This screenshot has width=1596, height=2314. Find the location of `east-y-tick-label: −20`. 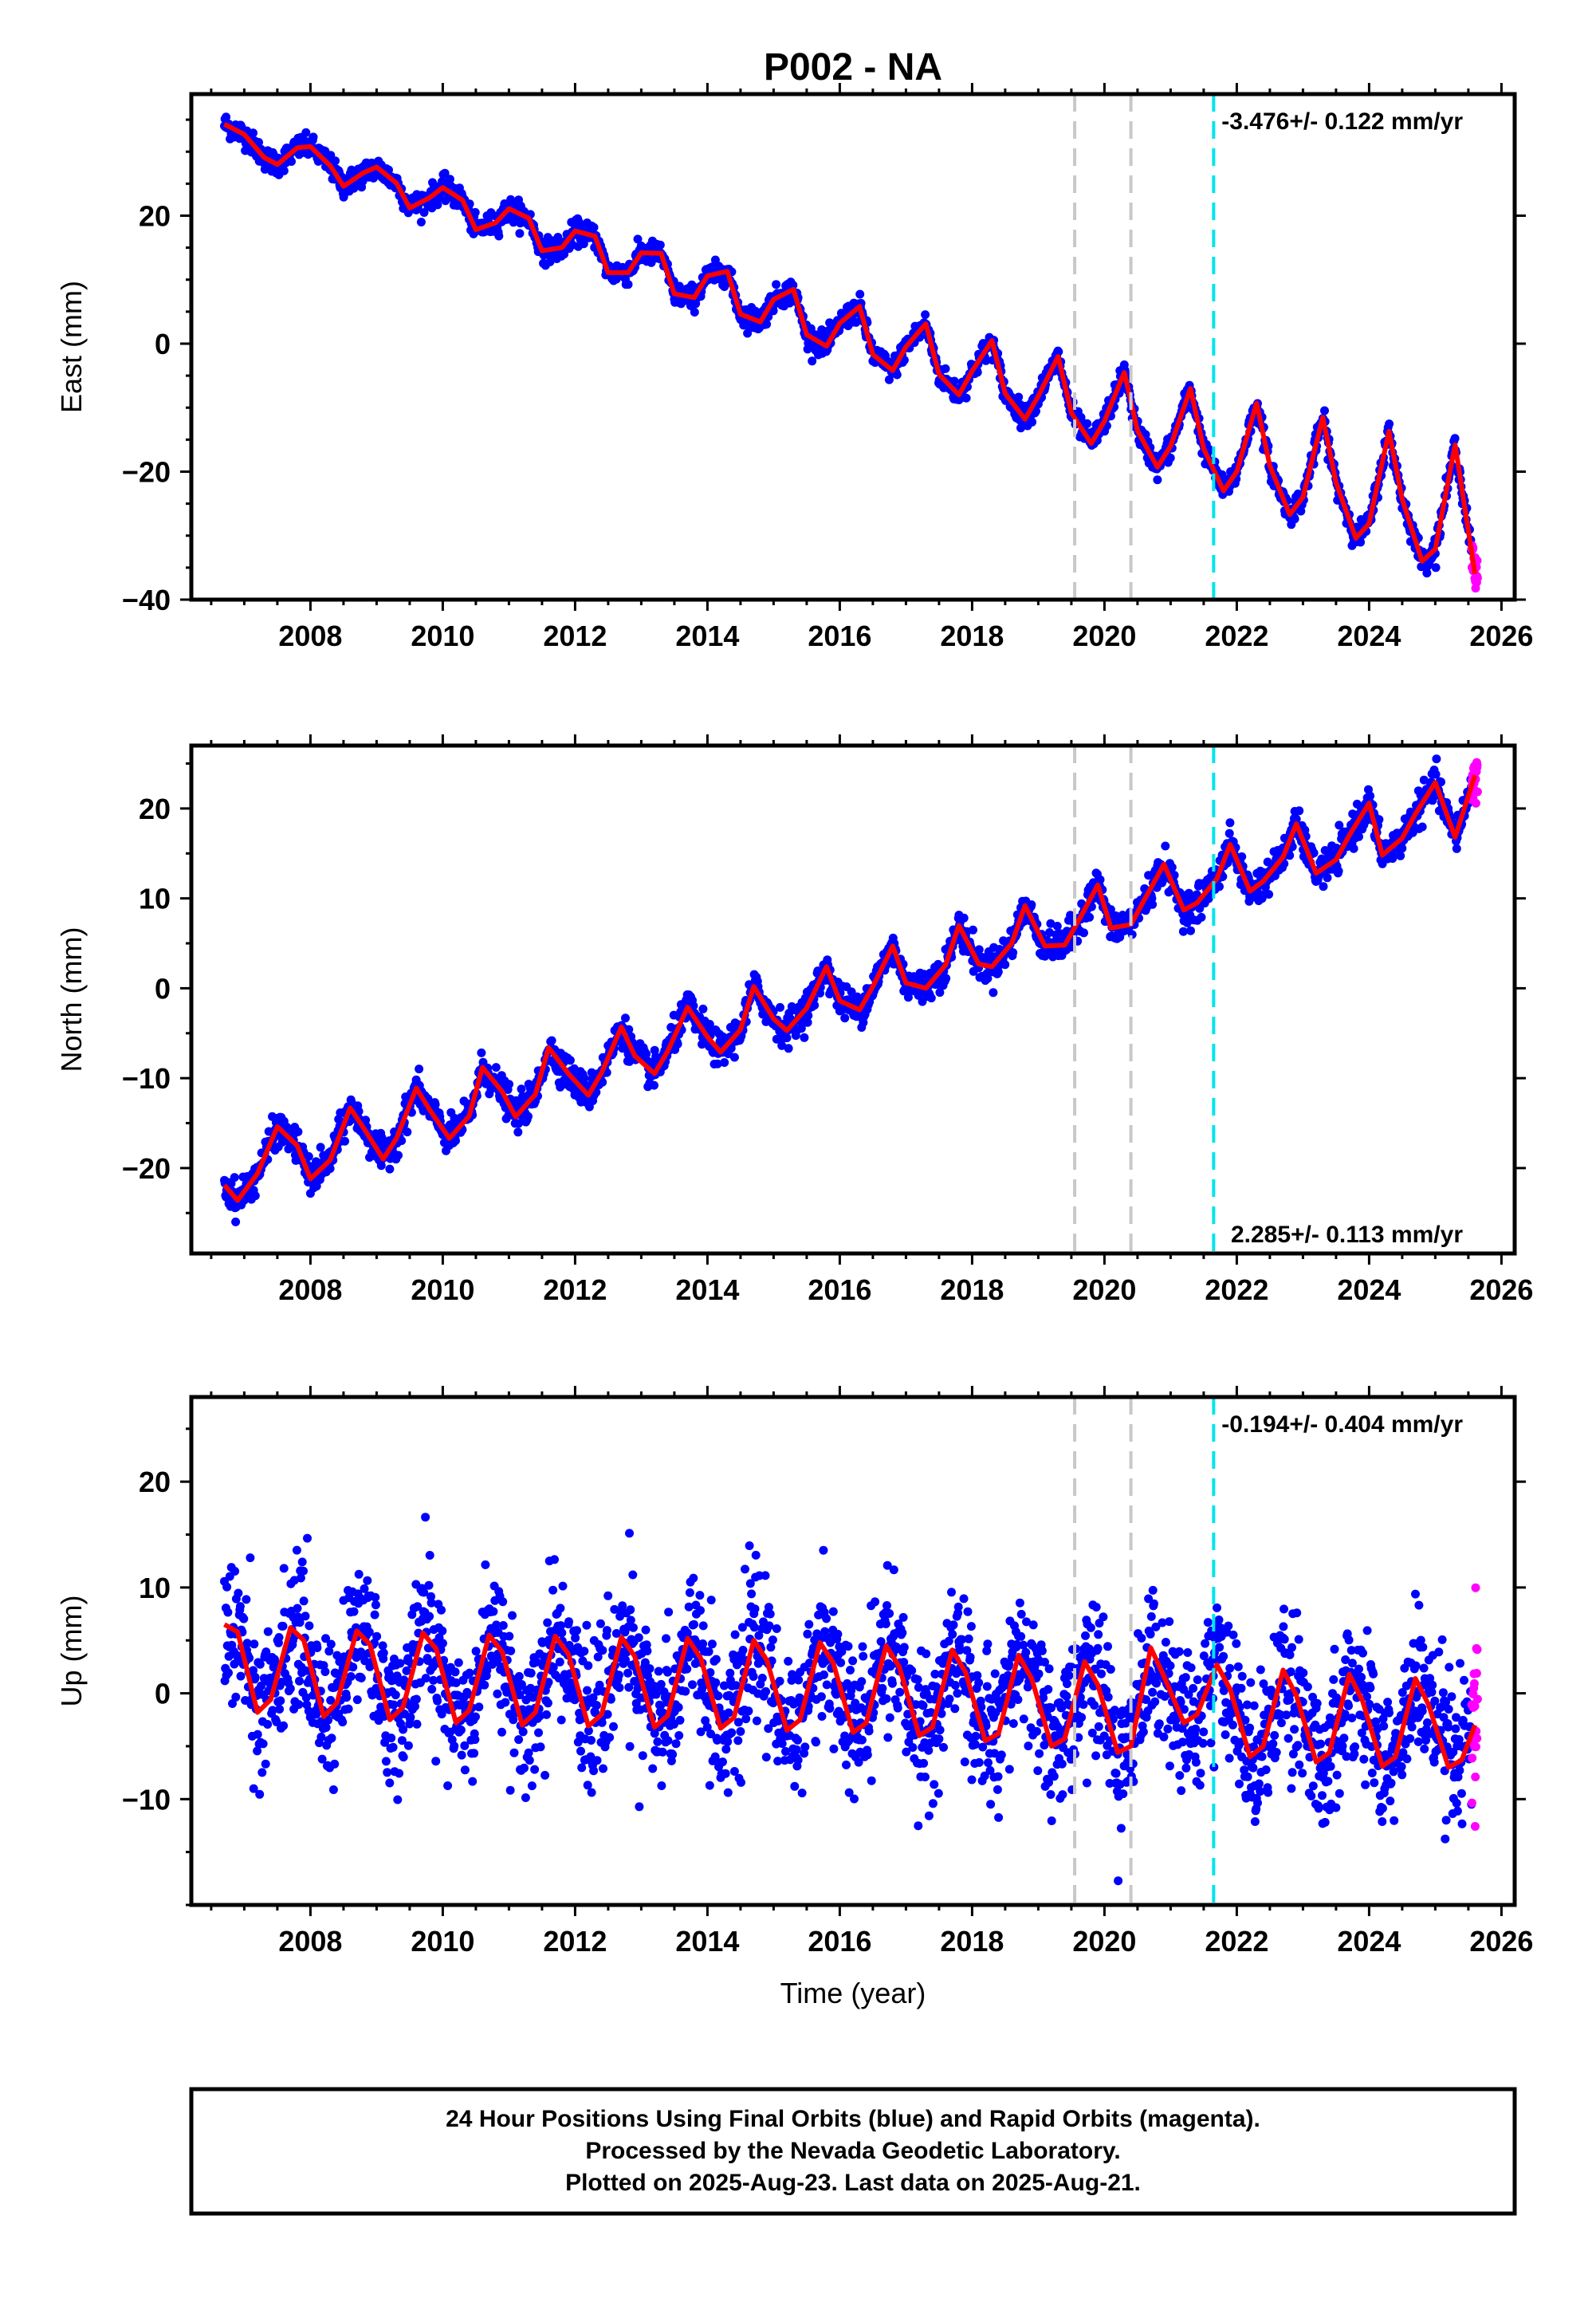

east-y-tick-label: −20 is located at coordinates (146, 471).